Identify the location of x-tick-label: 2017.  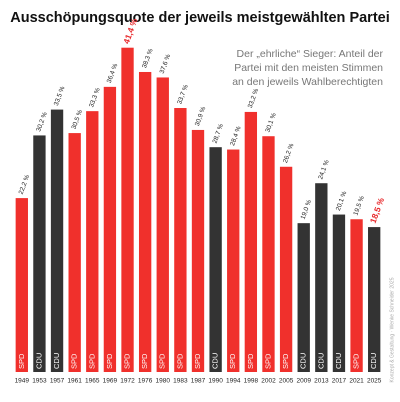
(339, 381).